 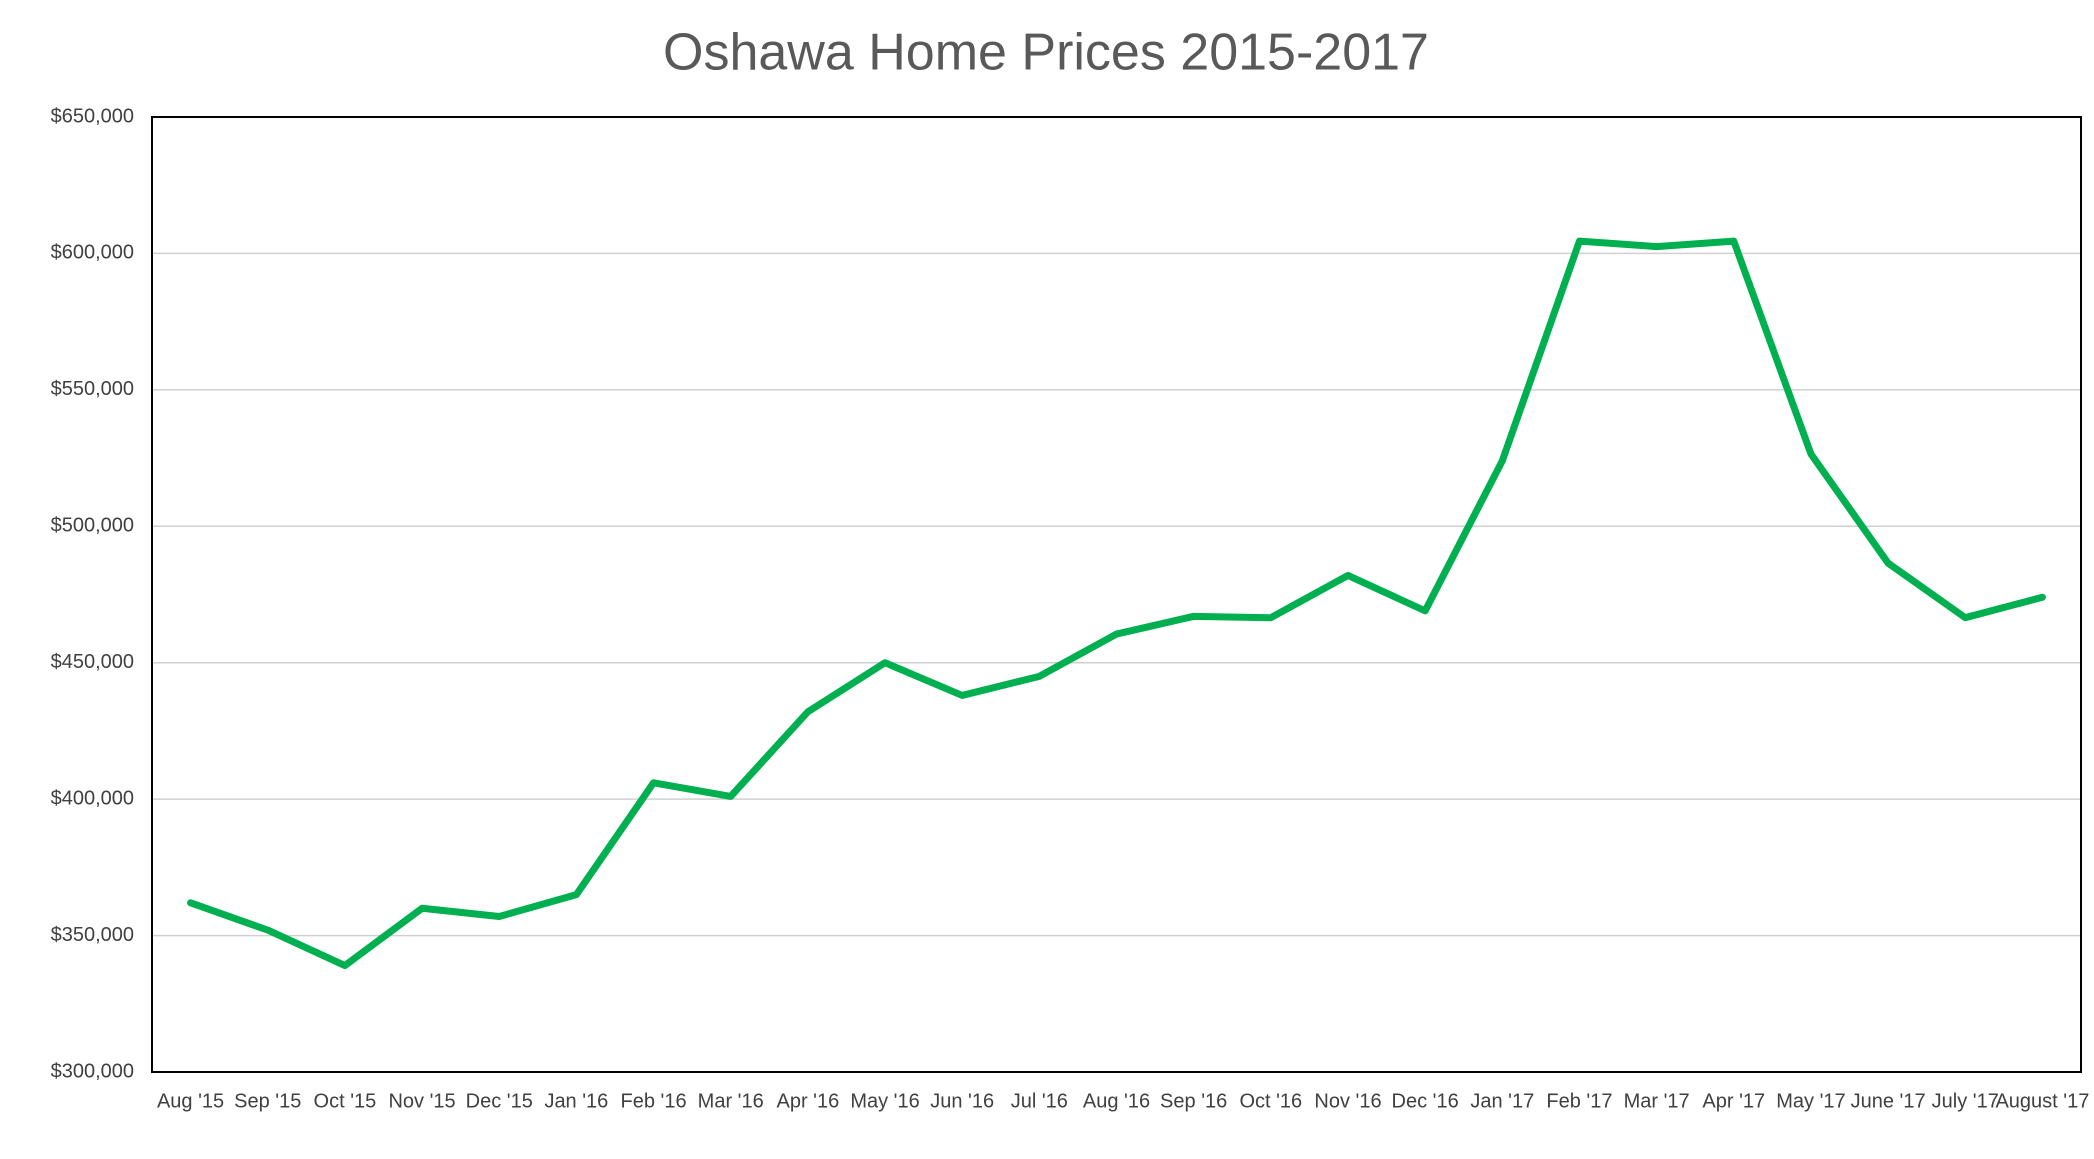 I want to click on x-tick-label: May '16, so click(x=884, y=1101).